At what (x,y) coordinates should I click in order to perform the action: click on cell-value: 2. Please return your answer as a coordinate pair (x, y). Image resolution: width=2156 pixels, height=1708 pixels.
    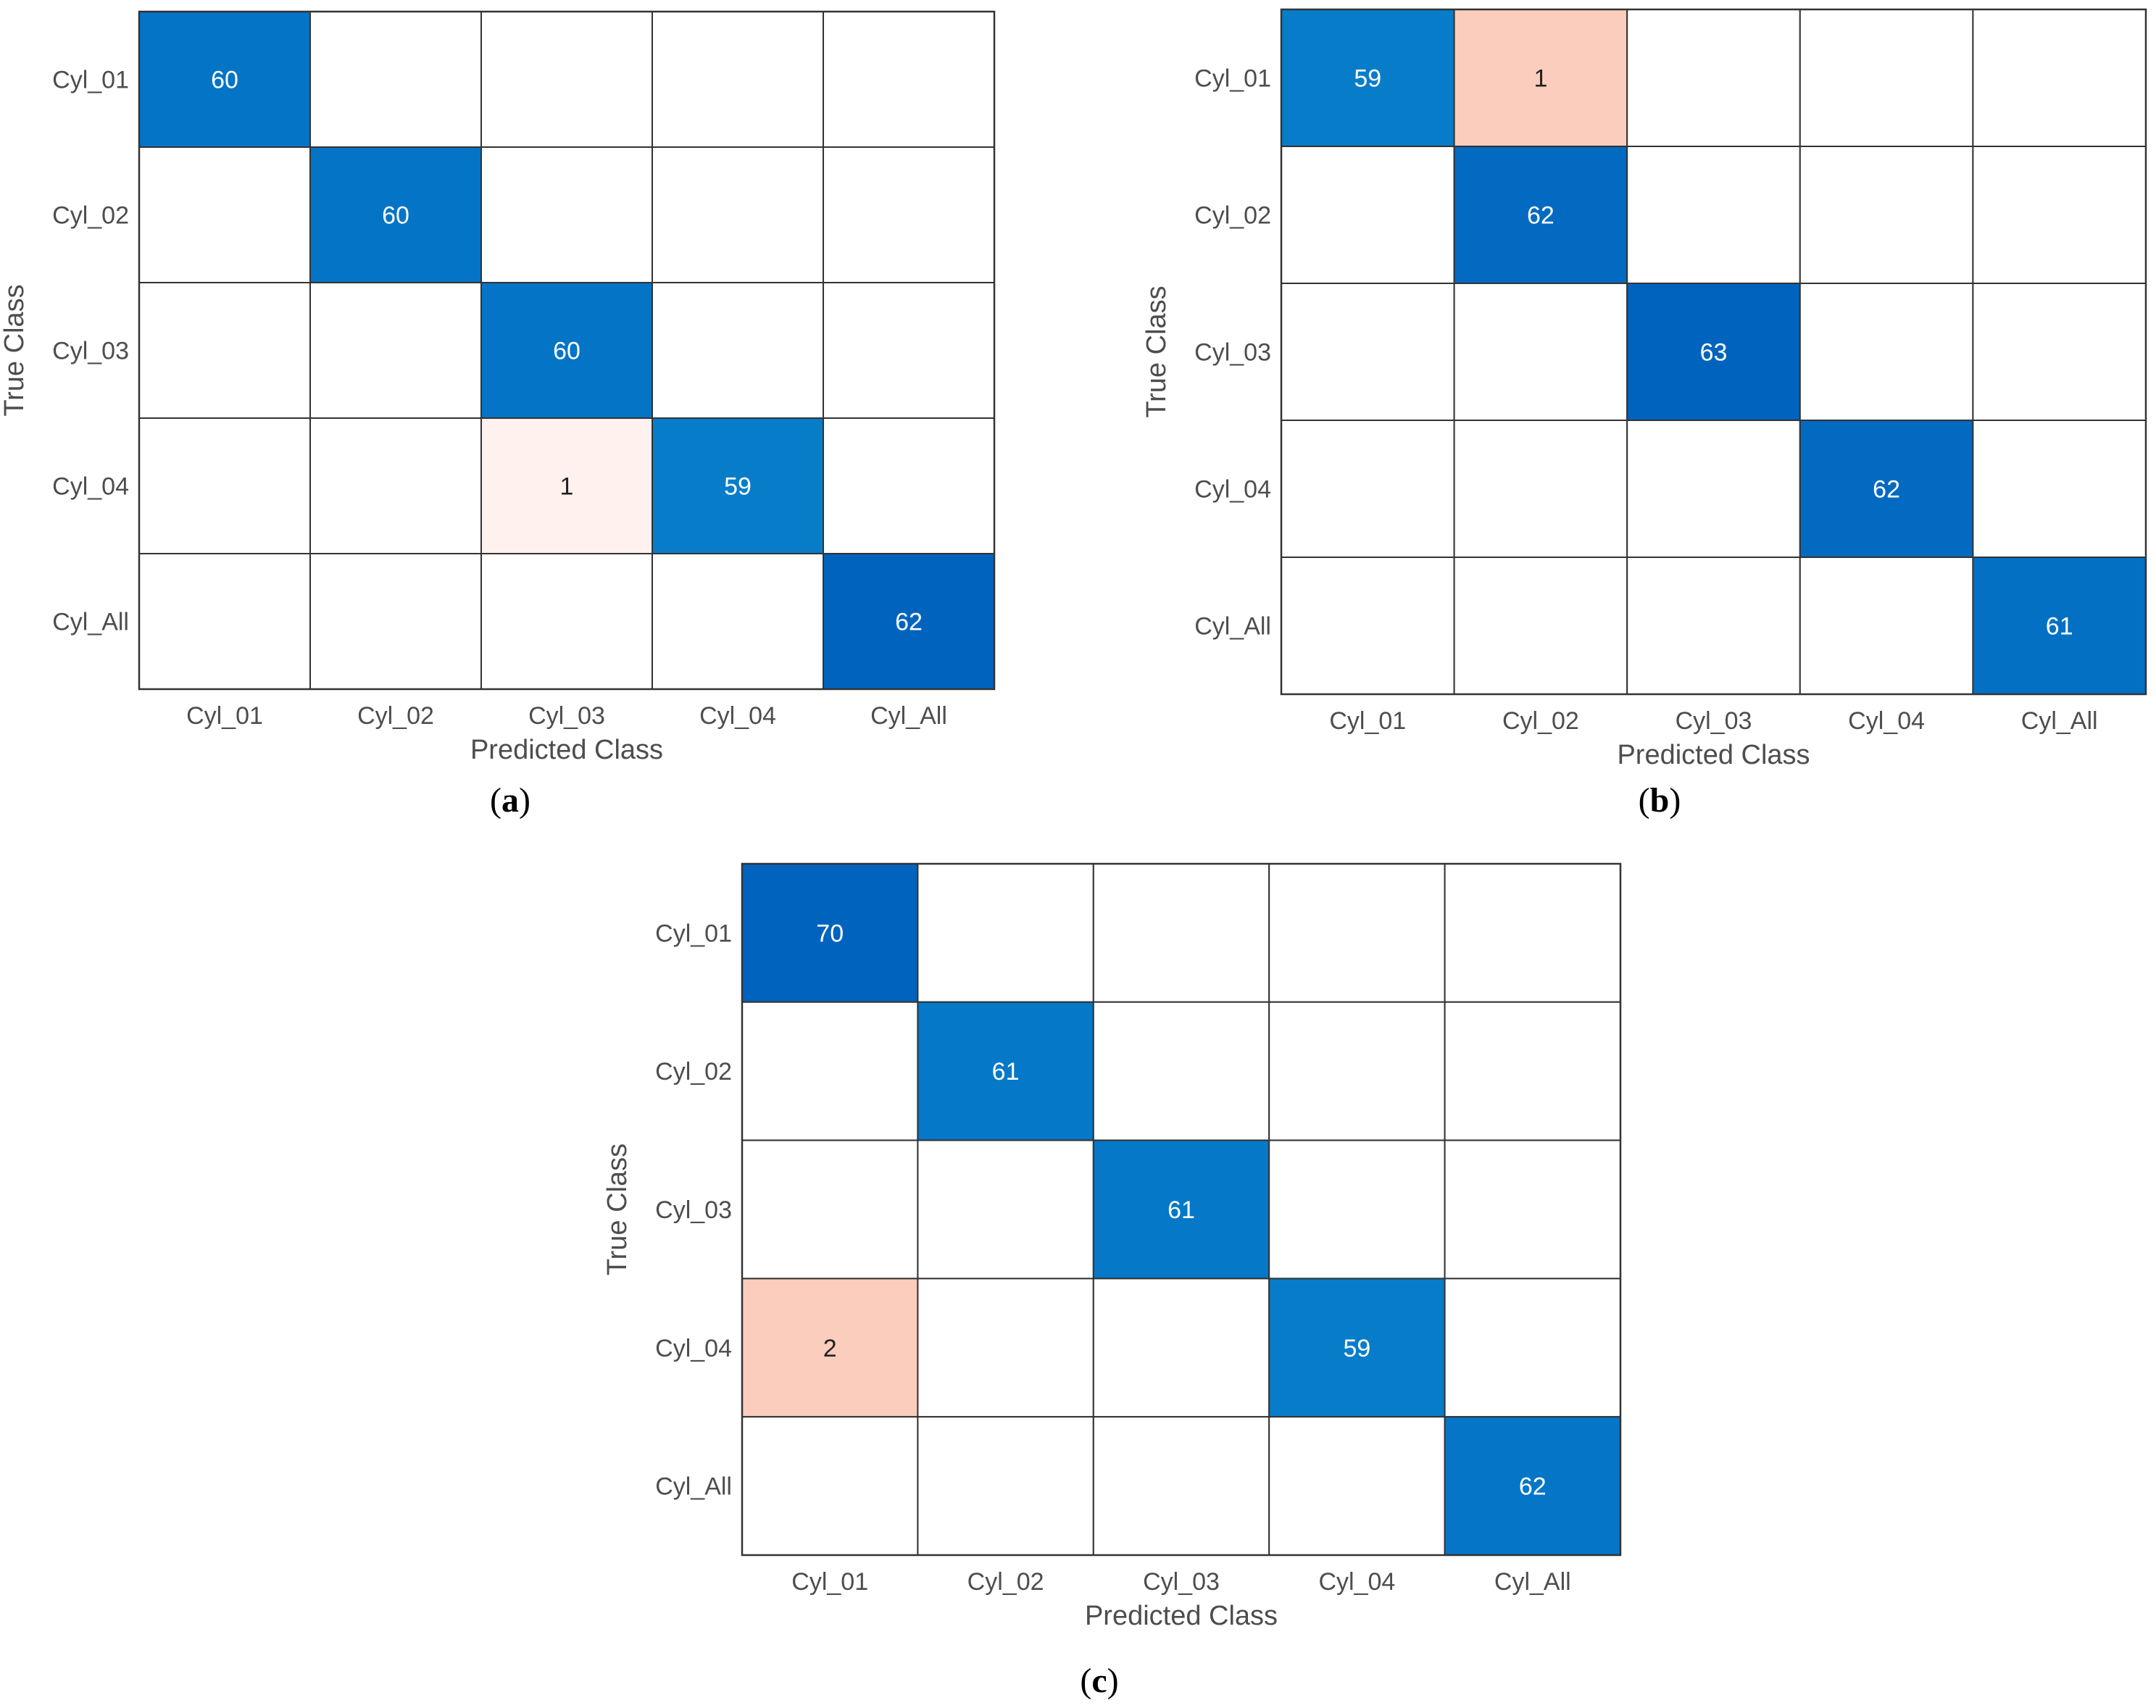
    Looking at the image, I should click on (830, 1348).